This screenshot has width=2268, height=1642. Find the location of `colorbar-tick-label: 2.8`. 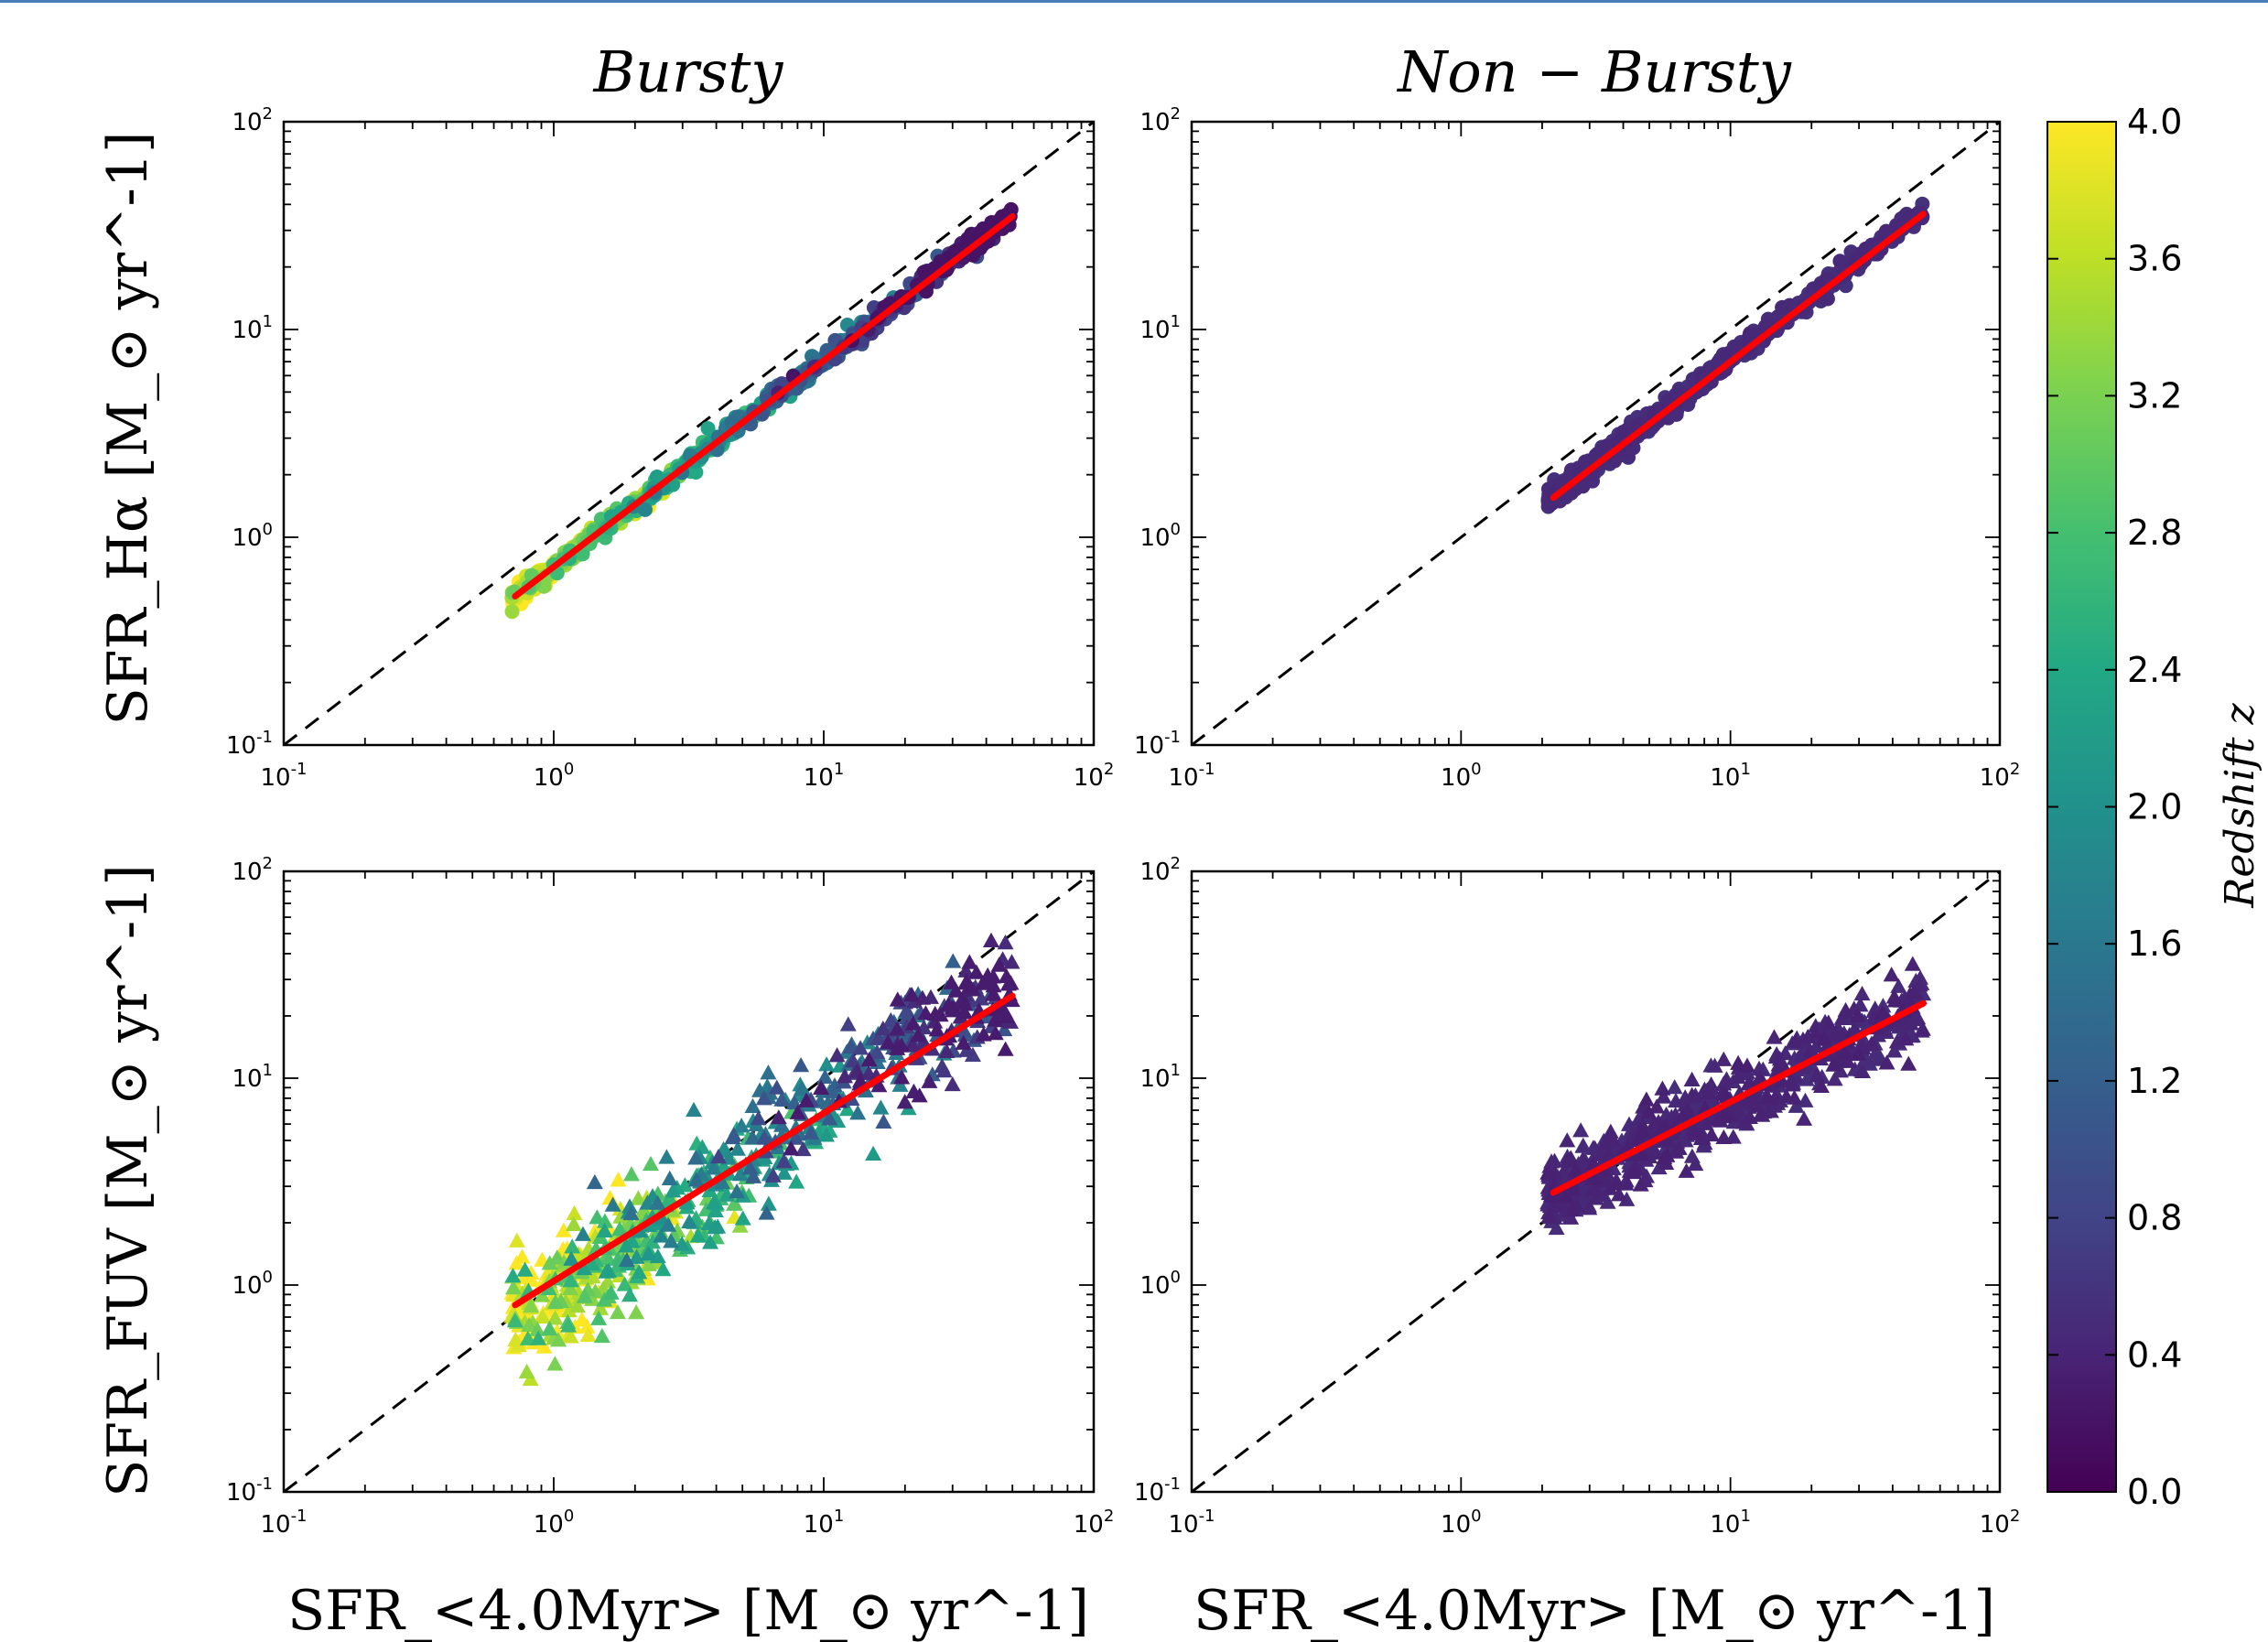

colorbar-tick-label: 2.8 is located at coordinates (2154, 533).